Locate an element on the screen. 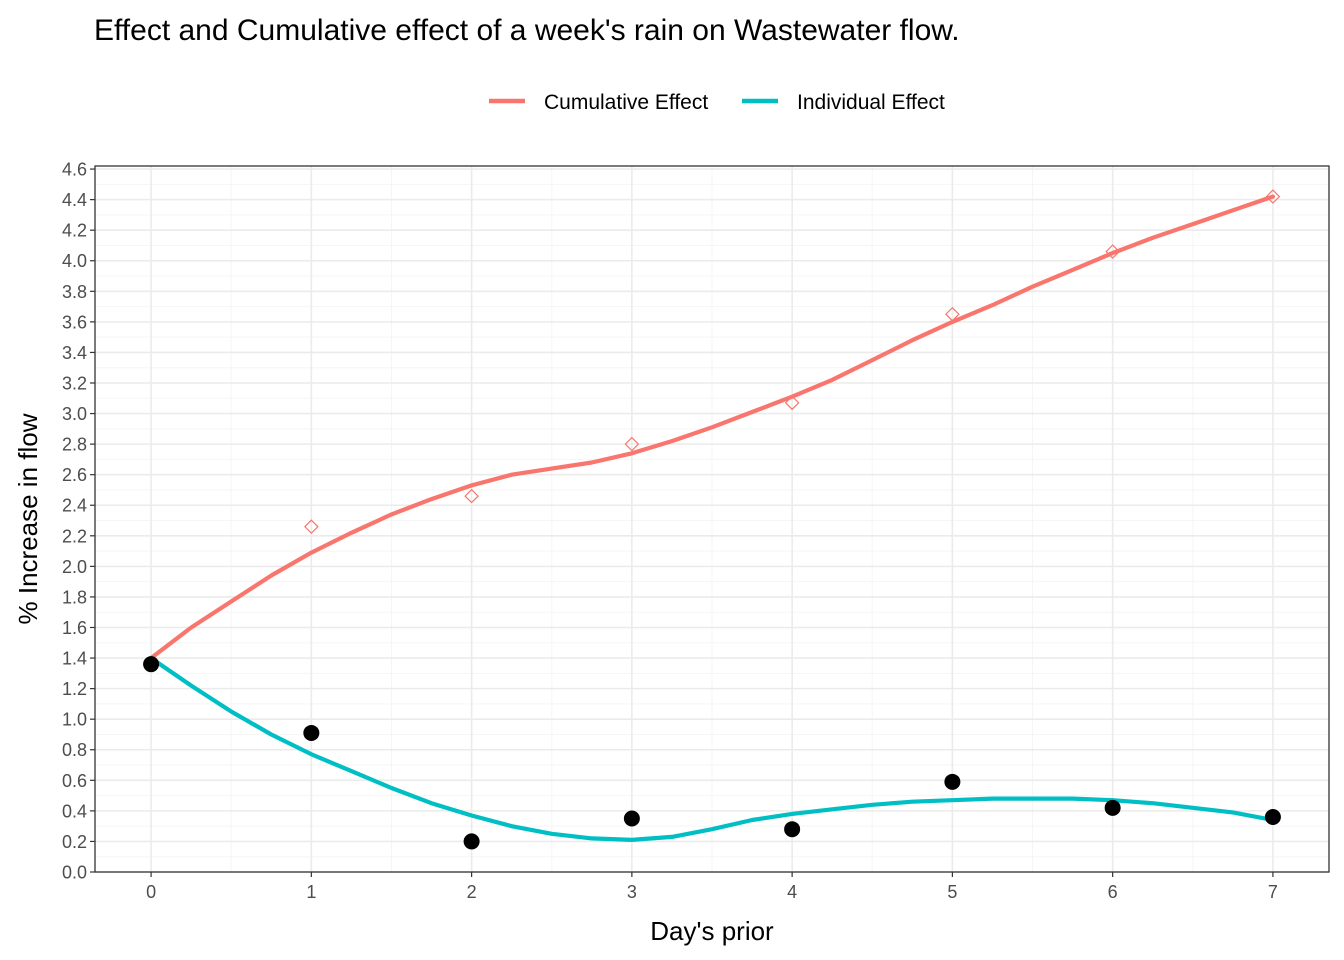 The width and height of the screenshot is (1344, 960). y-tick-label: 2.8 is located at coordinates (74, 445).